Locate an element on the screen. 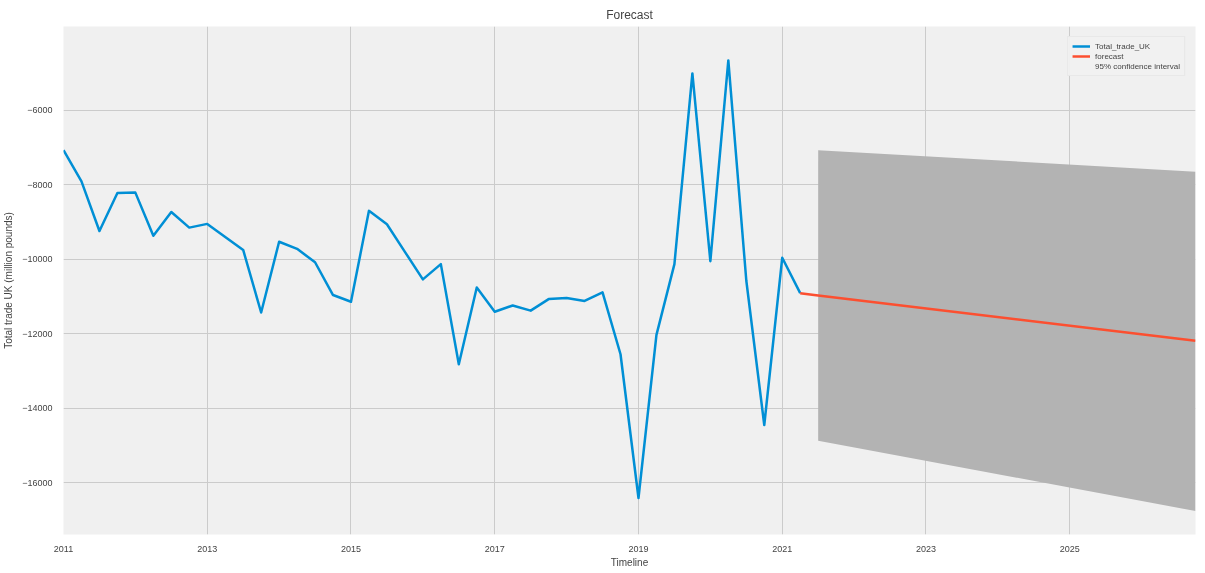 The height and width of the screenshot is (573, 1205). annotation: 95% confidence interval is located at coordinates (1137, 66).